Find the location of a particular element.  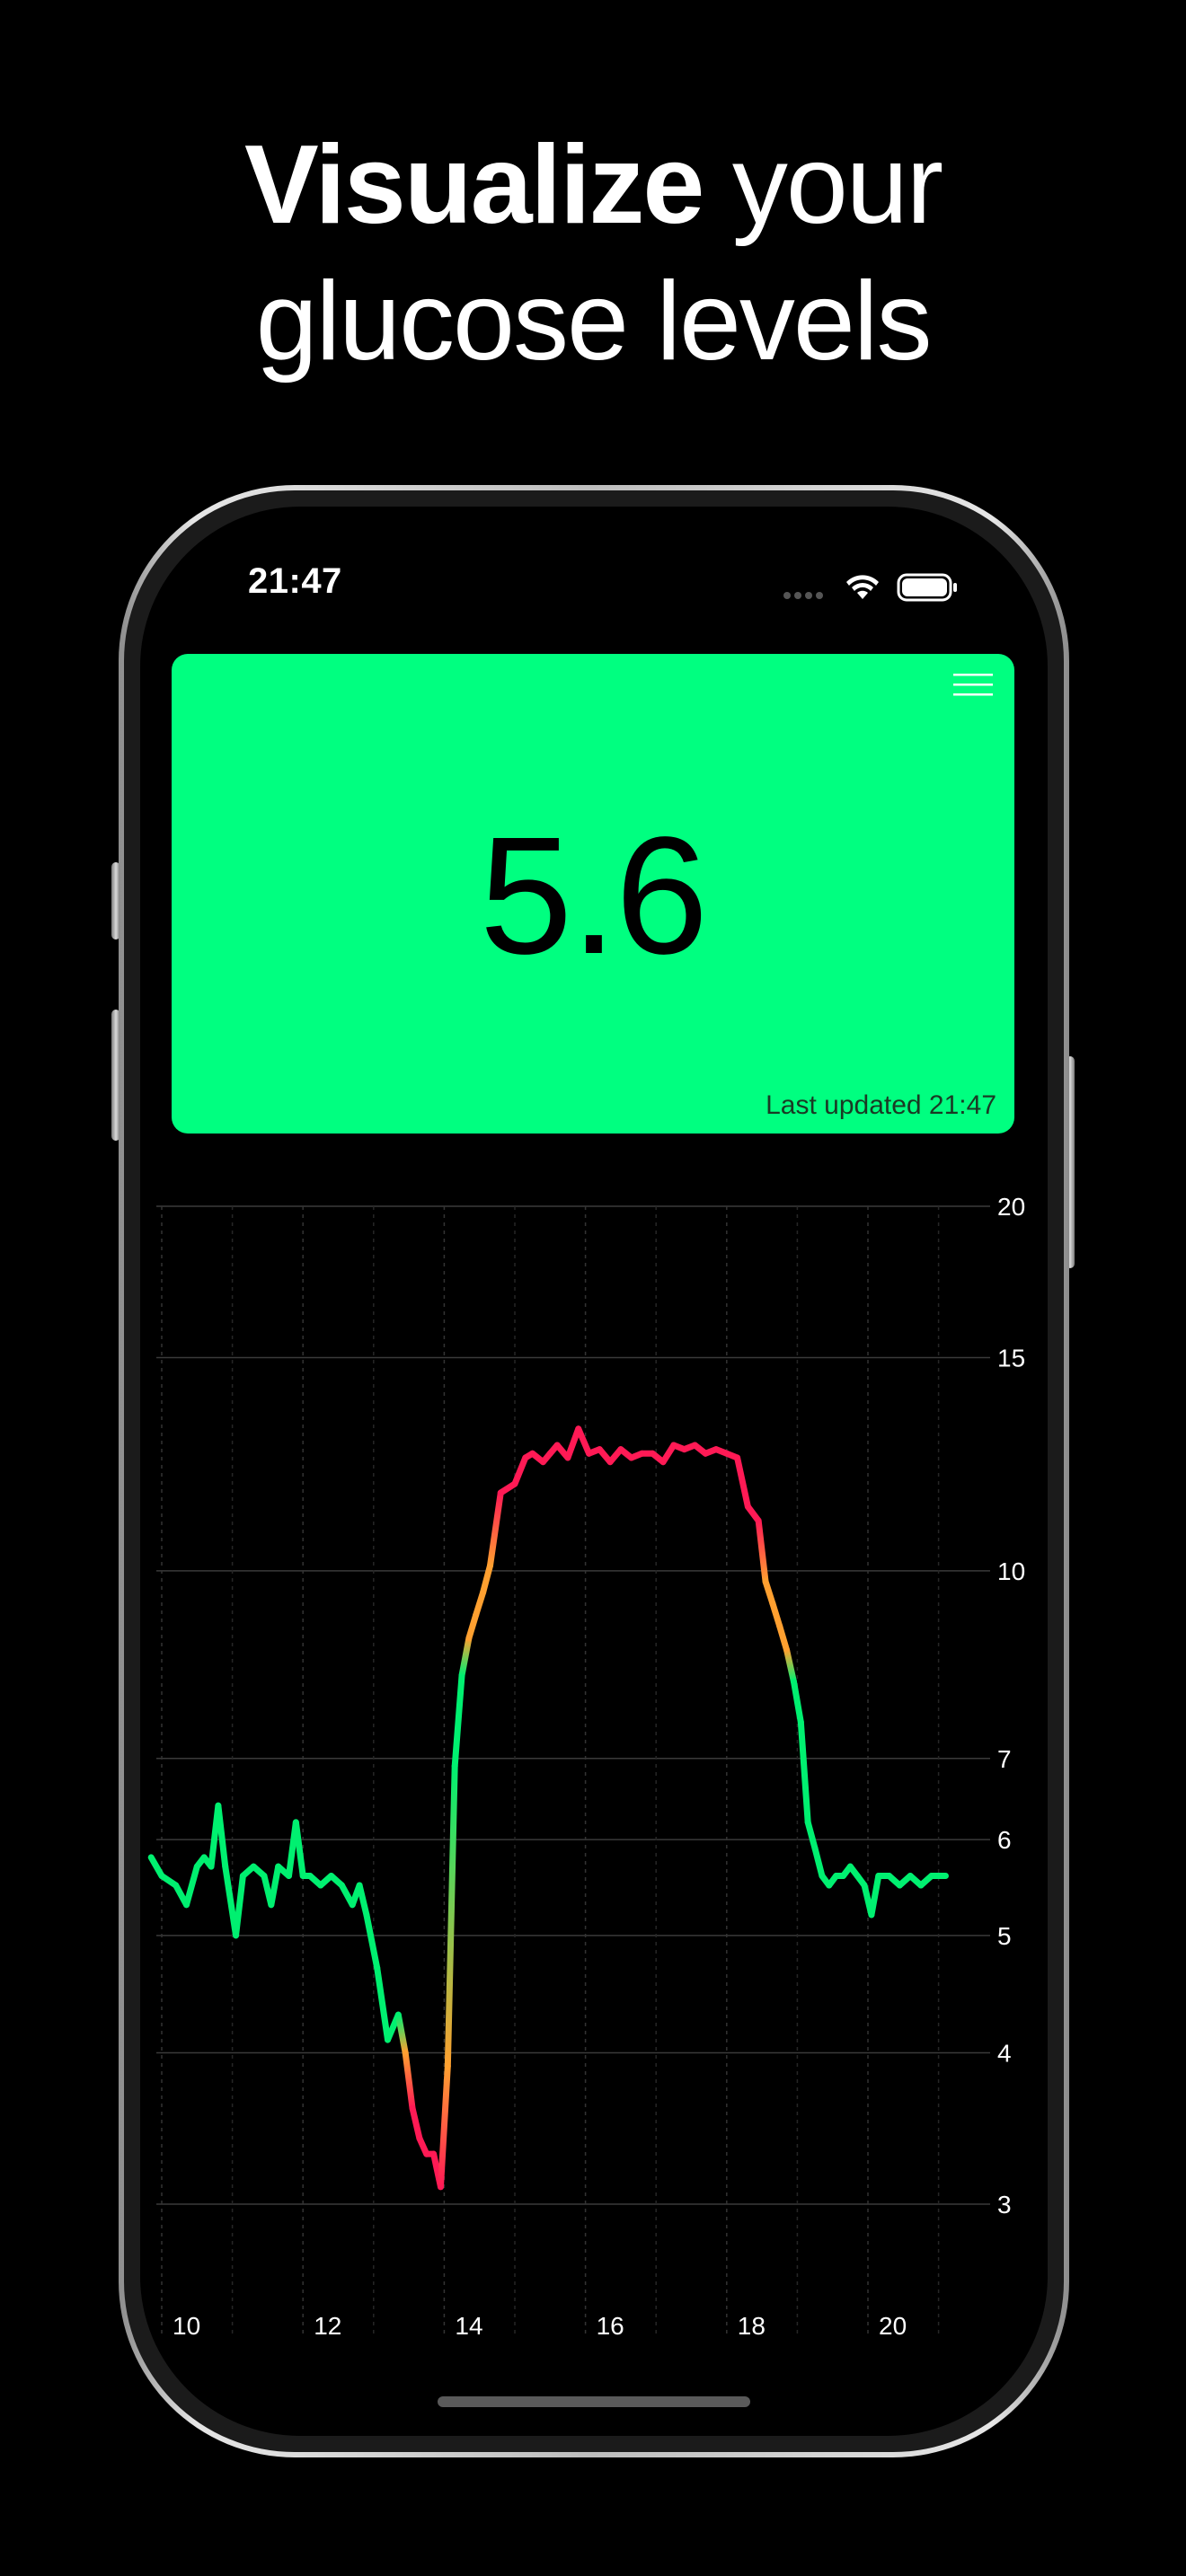

headline-line-2: glucose levels is located at coordinates (594, 322).